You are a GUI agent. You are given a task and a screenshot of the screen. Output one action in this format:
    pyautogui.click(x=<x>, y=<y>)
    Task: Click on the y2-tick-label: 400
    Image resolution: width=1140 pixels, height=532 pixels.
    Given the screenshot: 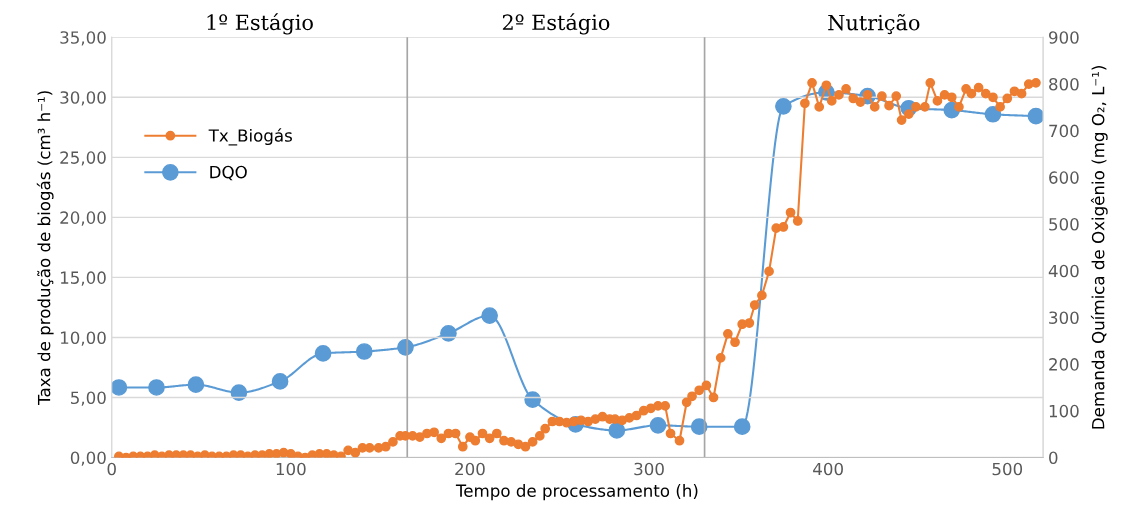 What is the action you would take?
    pyautogui.click(x=1063, y=271)
    